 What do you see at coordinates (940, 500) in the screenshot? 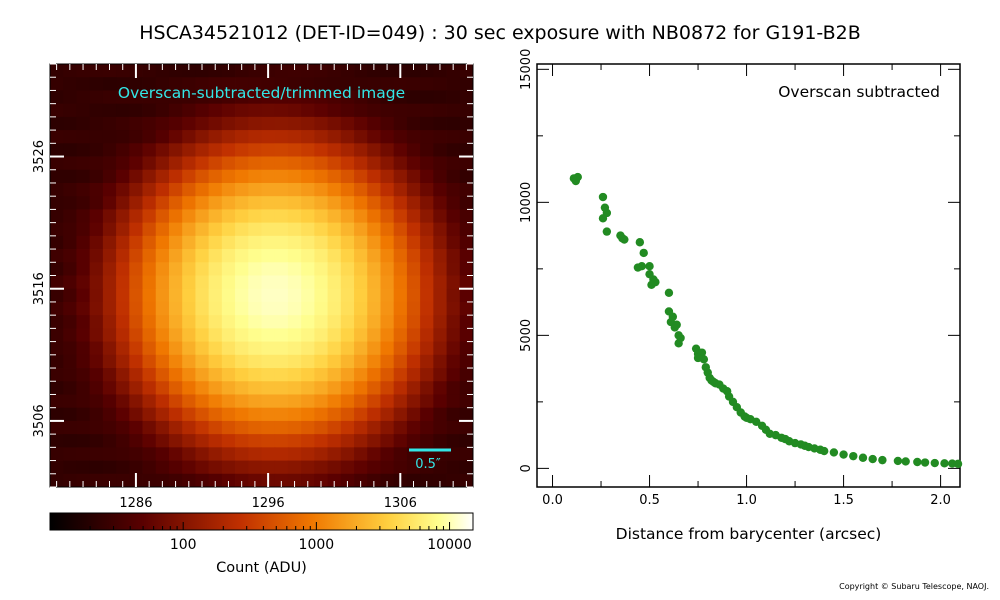
I see `scatter-x-tick-label: 2.0` at bounding box center [940, 500].